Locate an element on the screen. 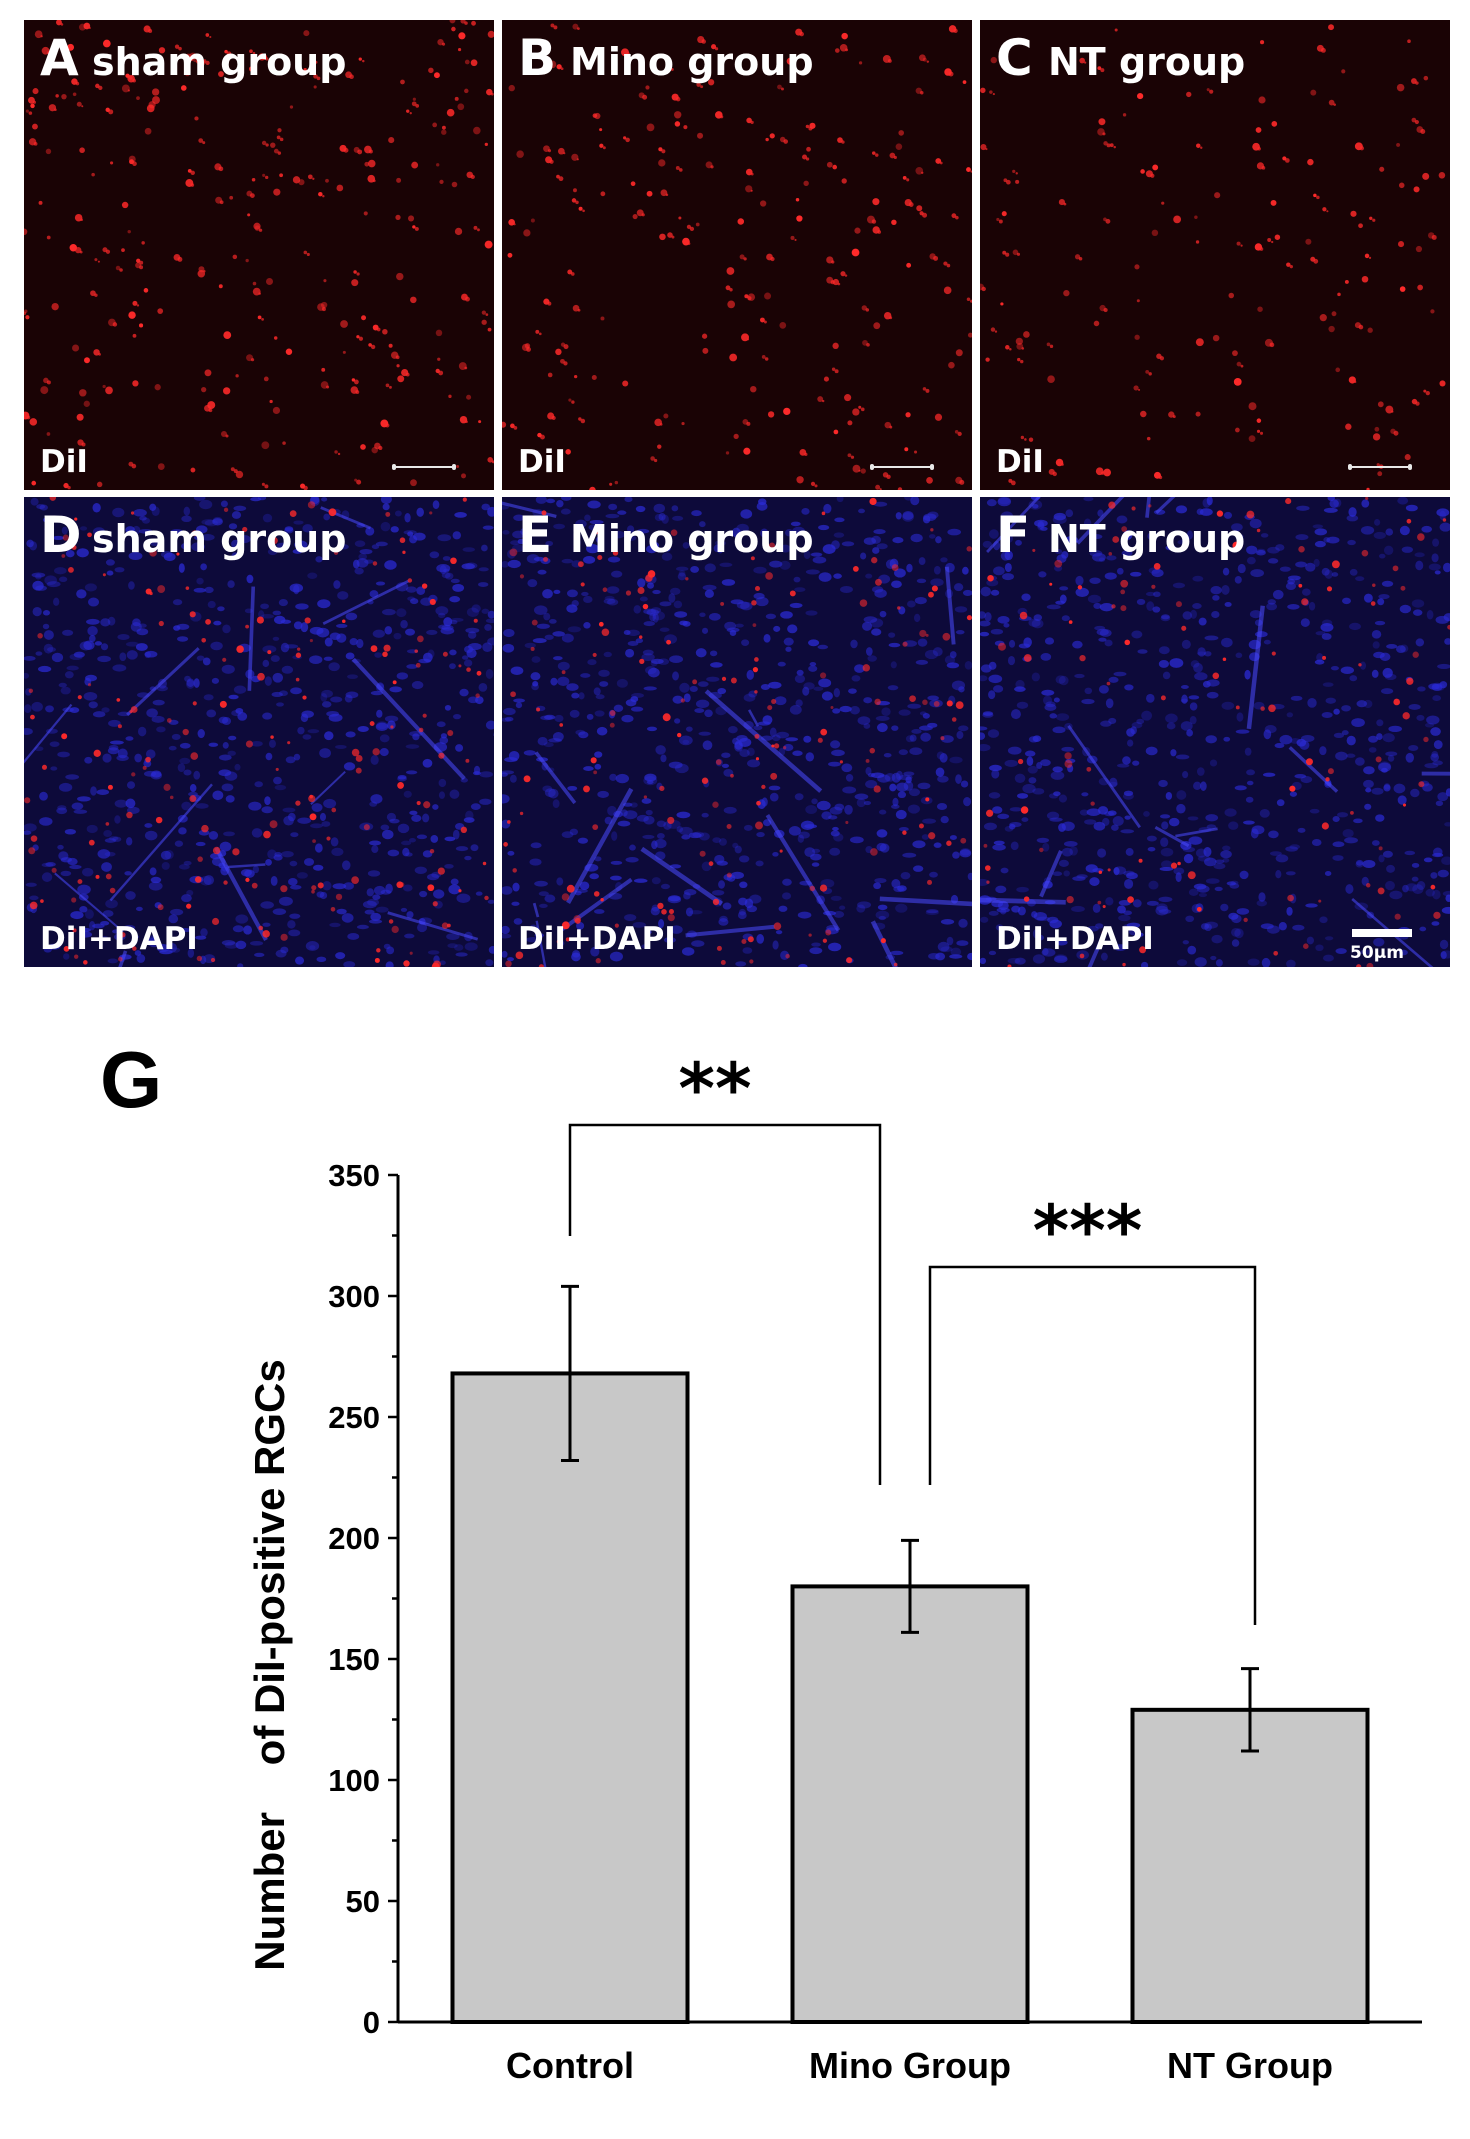 The width and height of the screenshot is (1470, 2139). scale-bar-label: 50µm is located at coordinates (1377, 953).